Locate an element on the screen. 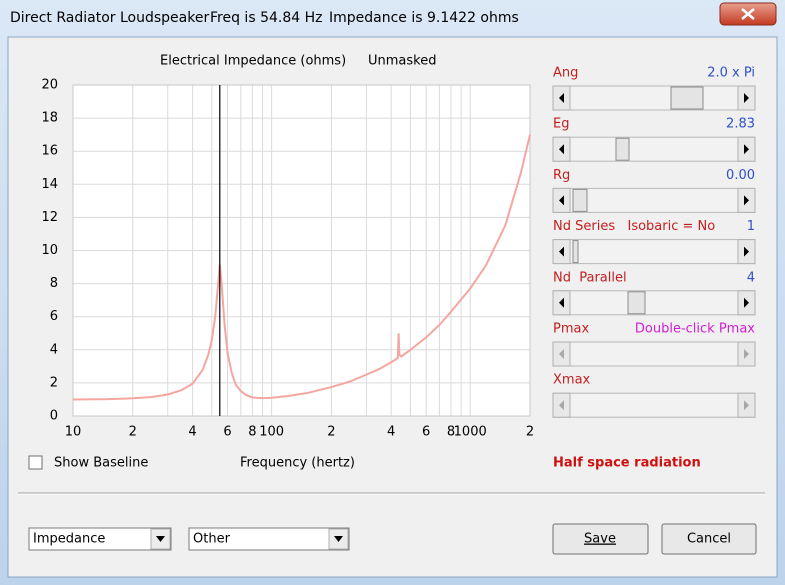 The width and height of the screenshot is (785, 585). y-tick-label: 20 is located at coordinates (49, 85).